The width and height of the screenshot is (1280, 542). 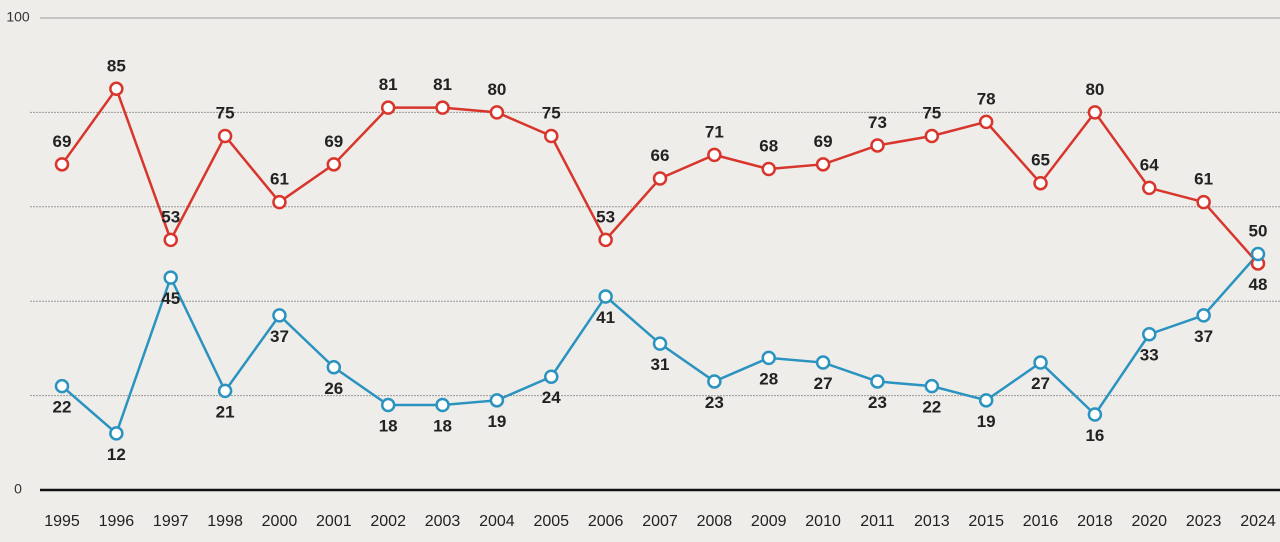 I want to click on data-label: 28, so click(x=768, y=378).